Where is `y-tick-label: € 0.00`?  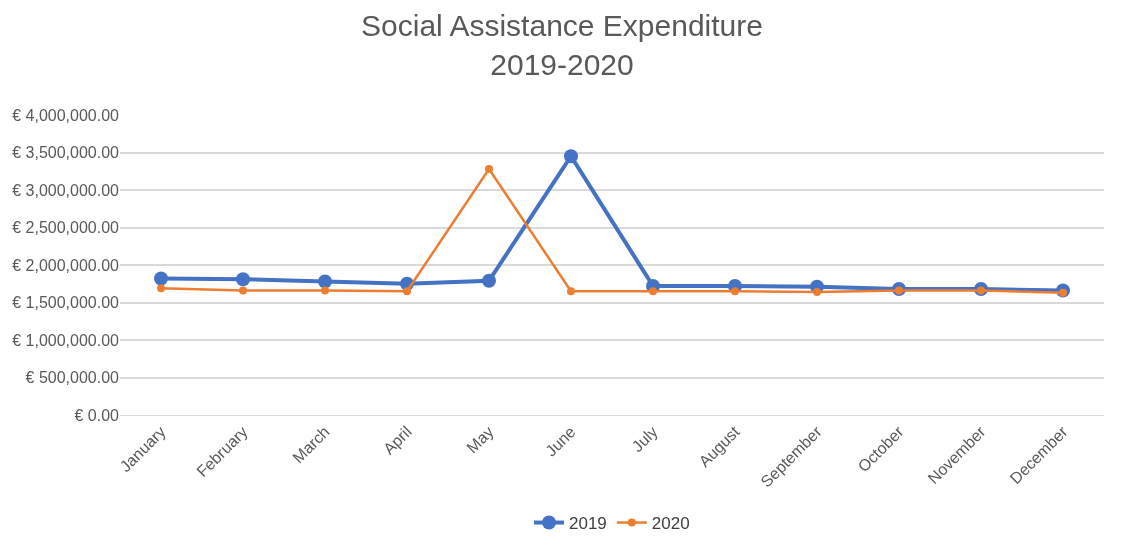 y-tick-label: € 0.00 is located at coordinates (97, 415).